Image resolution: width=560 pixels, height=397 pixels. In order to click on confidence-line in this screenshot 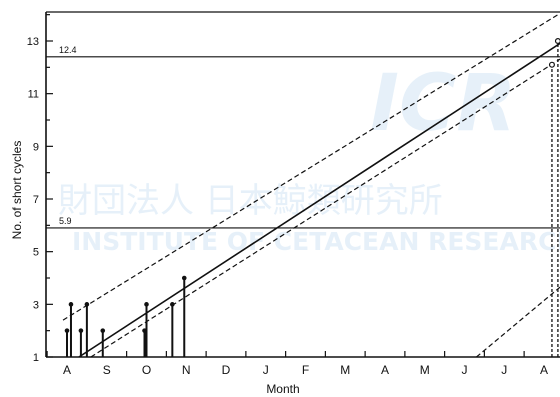, I will do `click(518, 321)`.